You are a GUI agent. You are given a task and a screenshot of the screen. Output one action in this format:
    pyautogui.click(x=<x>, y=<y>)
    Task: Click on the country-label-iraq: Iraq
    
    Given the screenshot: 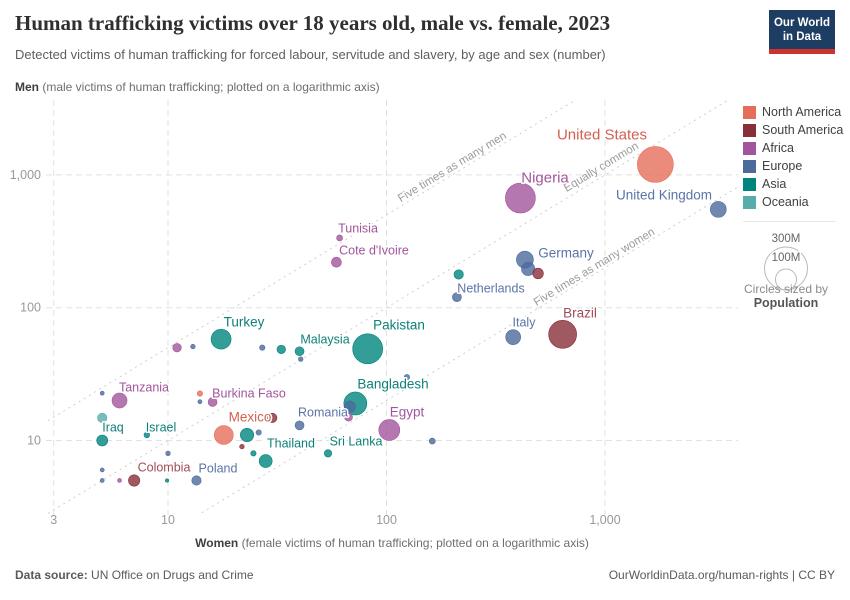 What is the action you would take?
    pyautogui.click(x=113, y=427)
    